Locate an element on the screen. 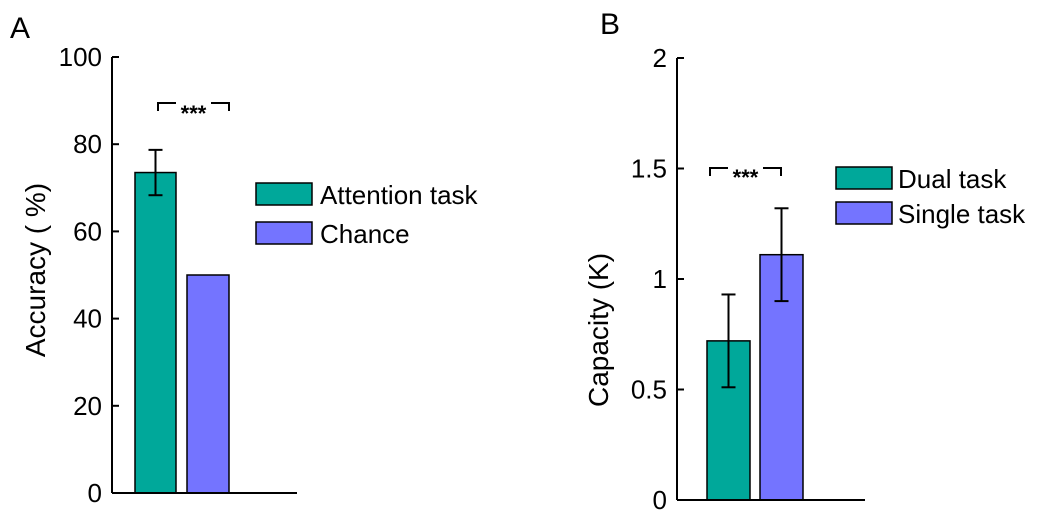  y-tick-label-a-5: 100 is located at coordinates (80, 57).